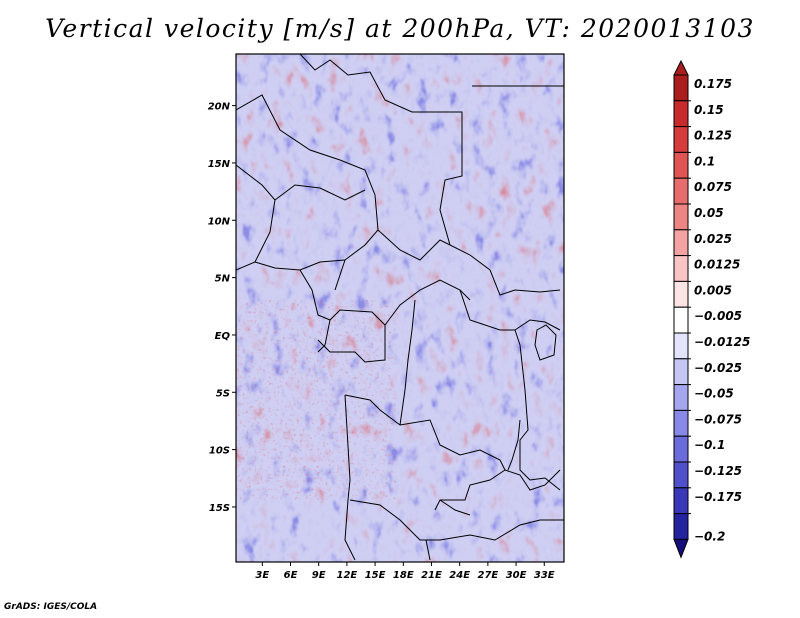 The height and width of the screenshot is (618, 800). I want to click on x-tick-label: 12E, so click(347, 575).